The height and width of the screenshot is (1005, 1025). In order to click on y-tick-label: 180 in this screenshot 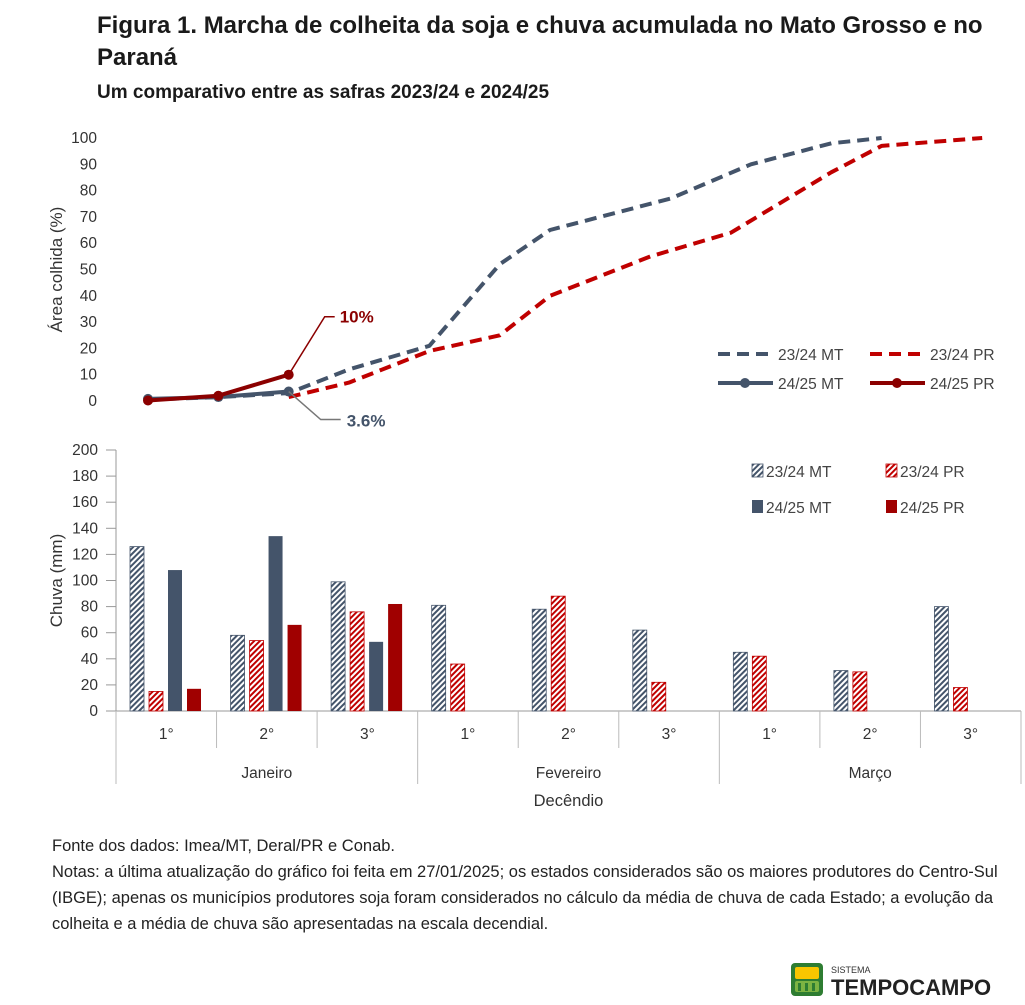, I will do `click(85, 476)`.